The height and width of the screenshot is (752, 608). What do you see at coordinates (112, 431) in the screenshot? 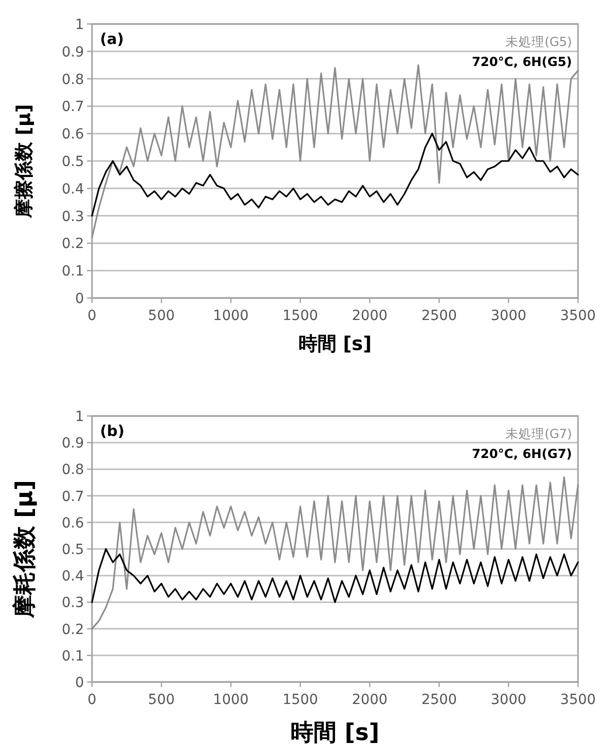
I see `chart-title: (b)` at bounding box center [112, 431].